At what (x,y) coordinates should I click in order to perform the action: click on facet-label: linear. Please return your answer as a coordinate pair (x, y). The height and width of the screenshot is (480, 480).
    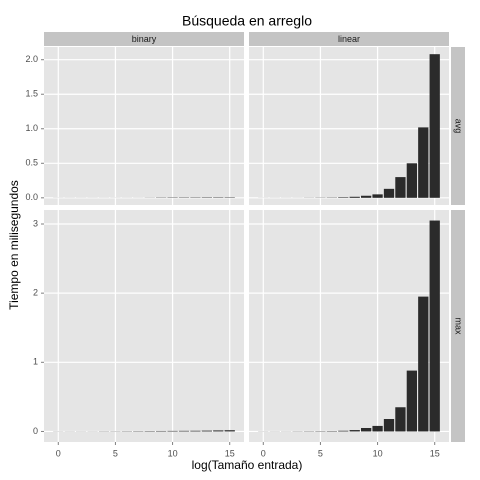
    Looking at the image, I should click on (349, 39).